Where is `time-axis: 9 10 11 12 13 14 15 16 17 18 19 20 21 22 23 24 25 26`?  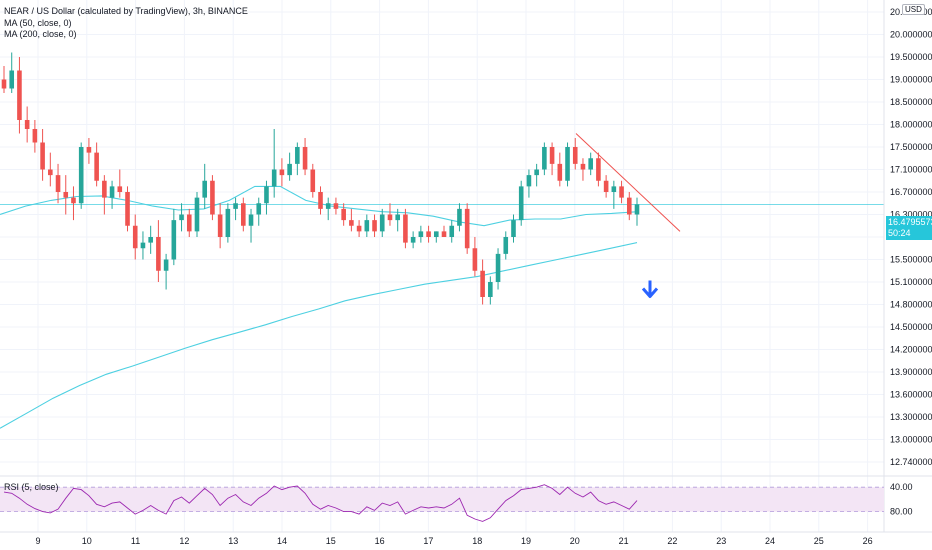
time-axis: 9 10 11 12 13 14 15 16 17 18 19 20 21 22 23 24 25 26 is located at coordinates (466, 538).